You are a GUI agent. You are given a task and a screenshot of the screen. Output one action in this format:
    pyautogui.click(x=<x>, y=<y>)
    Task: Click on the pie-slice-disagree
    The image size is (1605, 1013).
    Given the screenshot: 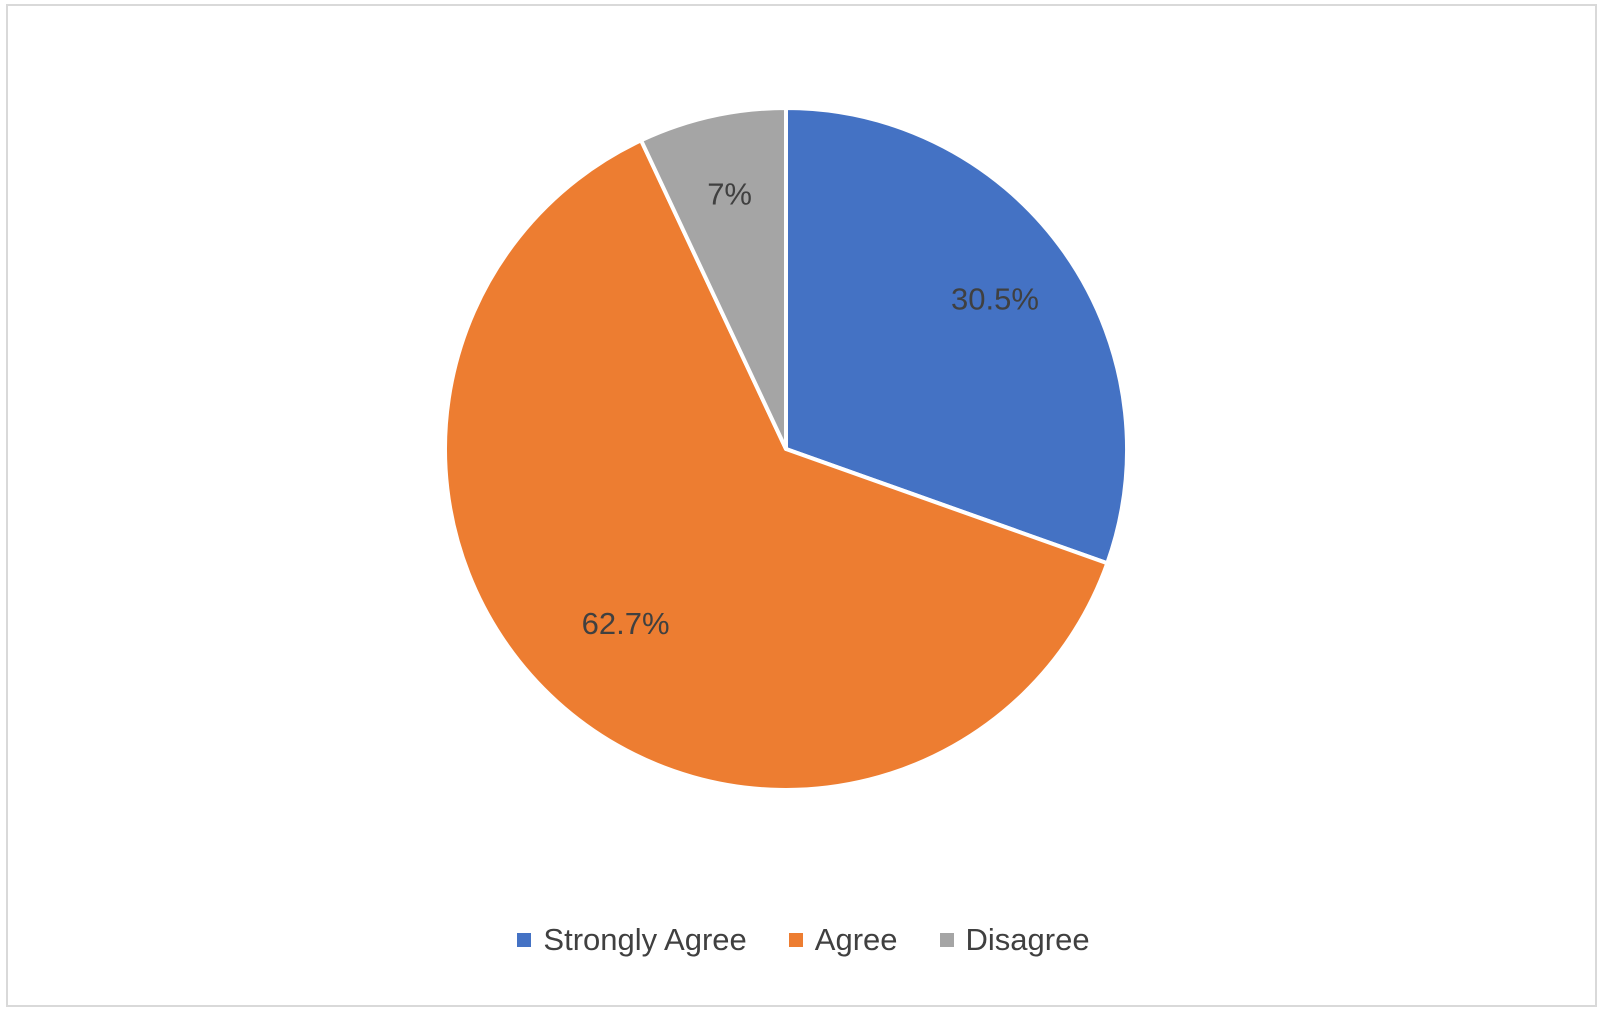 What is the action you would take?
    pyautogui.click(x=713, y=278)
    